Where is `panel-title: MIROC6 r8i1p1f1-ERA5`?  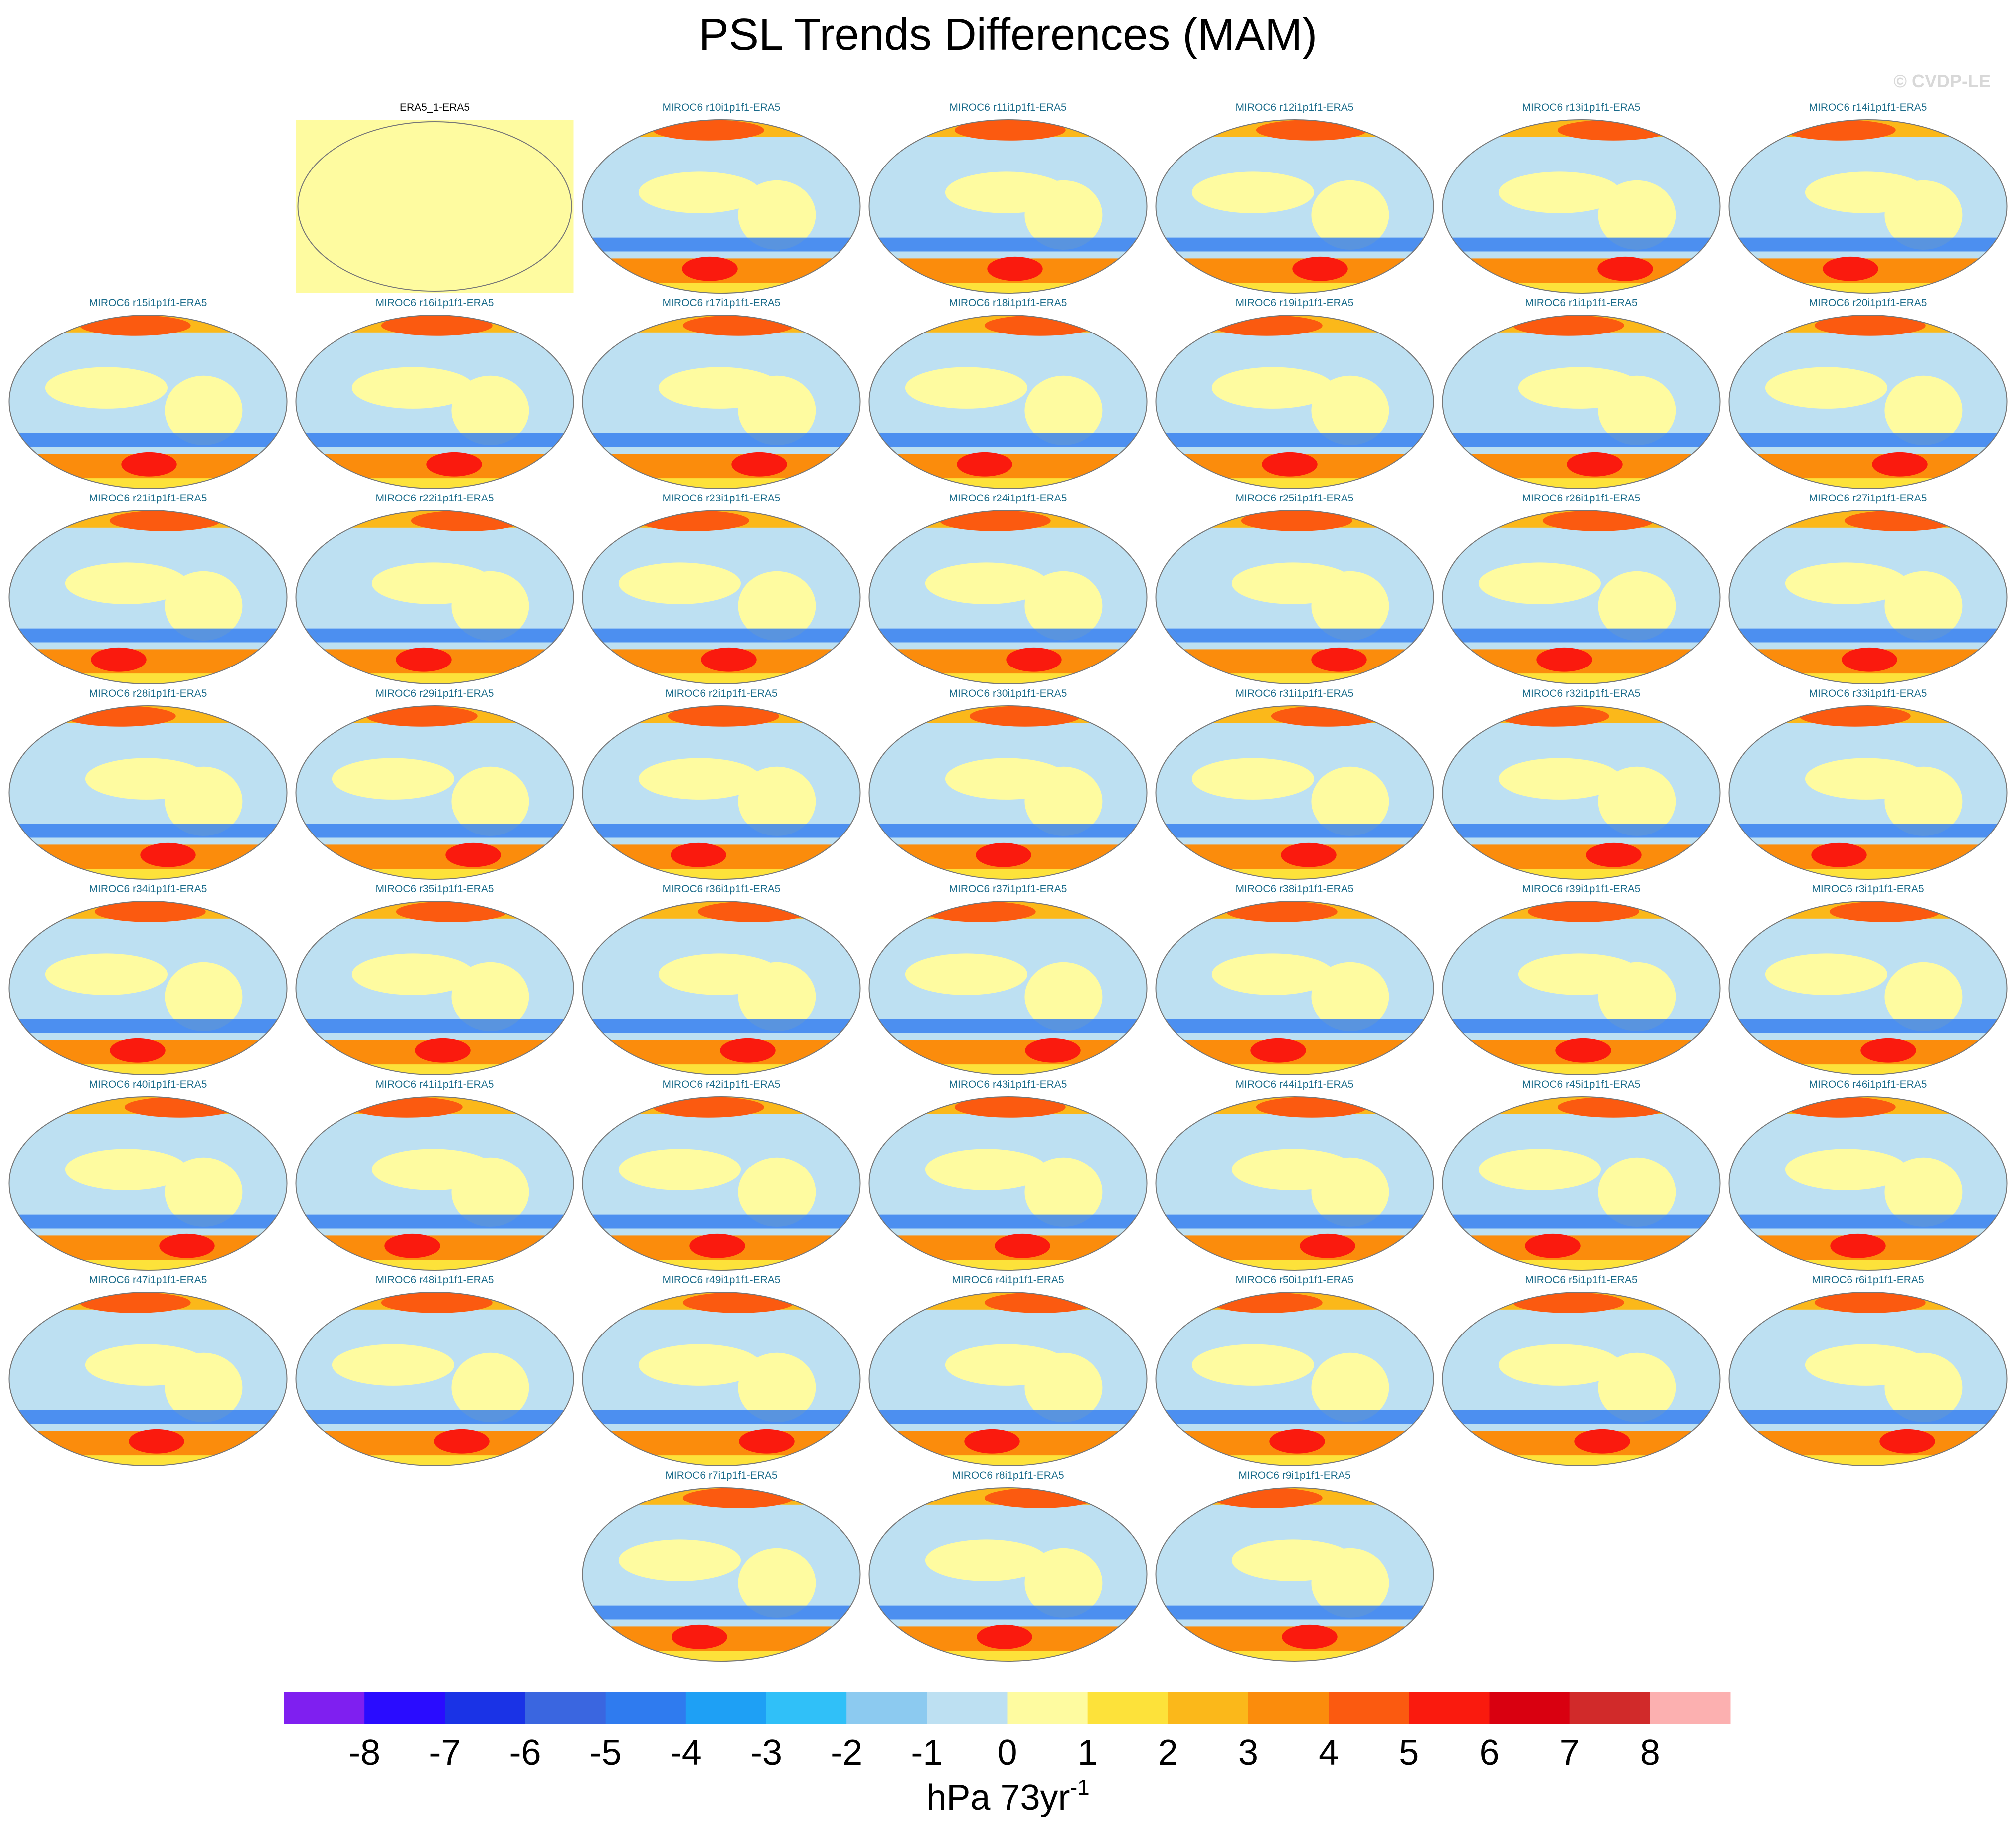 panel-title: MIROC6 r8i1p1f1-ERA5 is located at coordinates (1008, 1475).